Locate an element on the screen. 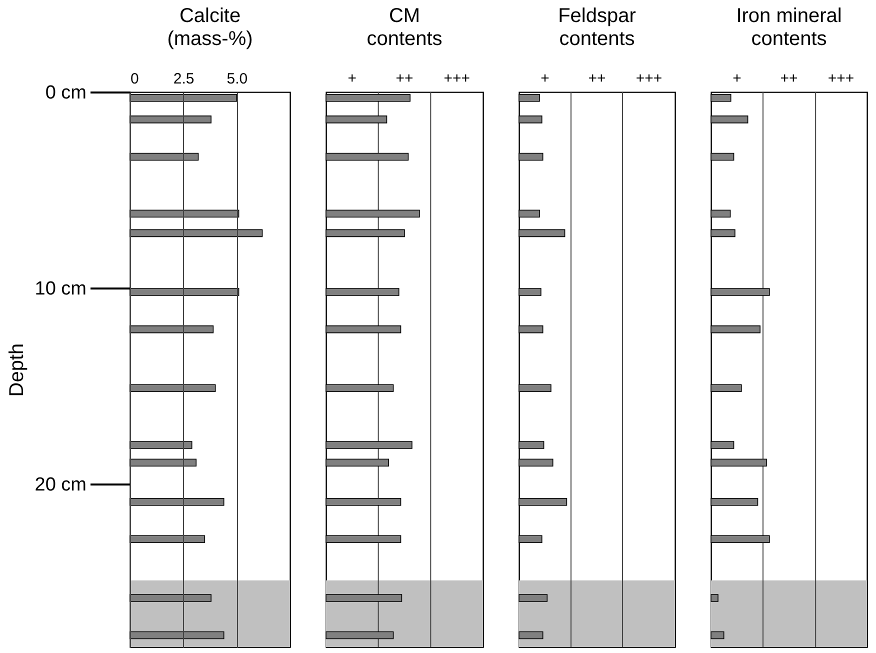  chart-title: CM contents is located at coordinates (404, 27).